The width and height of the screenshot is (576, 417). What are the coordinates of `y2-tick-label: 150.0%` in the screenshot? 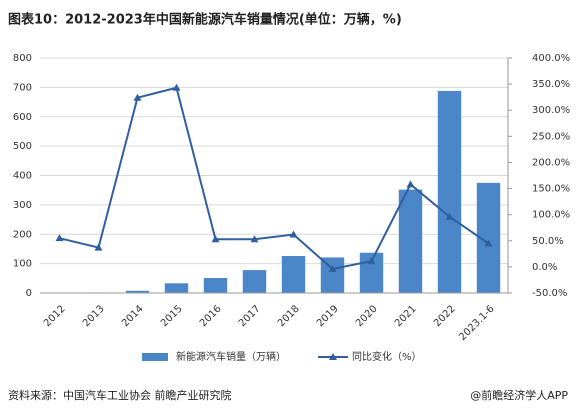 It's located at (551, 189).